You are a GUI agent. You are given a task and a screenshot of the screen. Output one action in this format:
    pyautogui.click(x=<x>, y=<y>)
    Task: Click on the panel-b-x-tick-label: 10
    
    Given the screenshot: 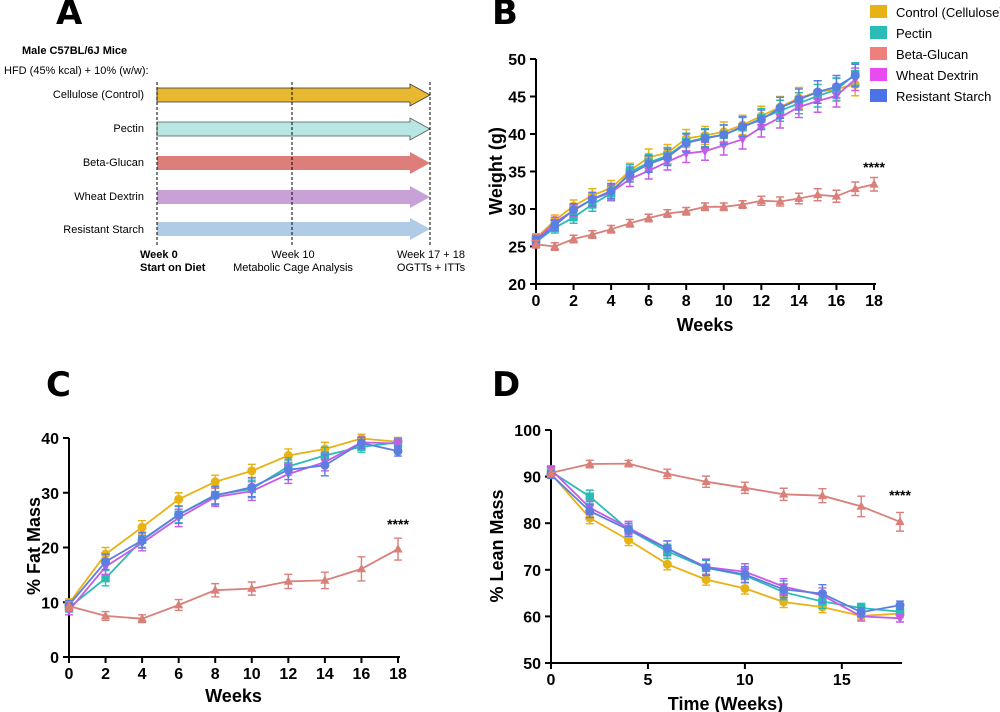 What is the action you would take?
    pyautogui.click(x=724, y=301)
    